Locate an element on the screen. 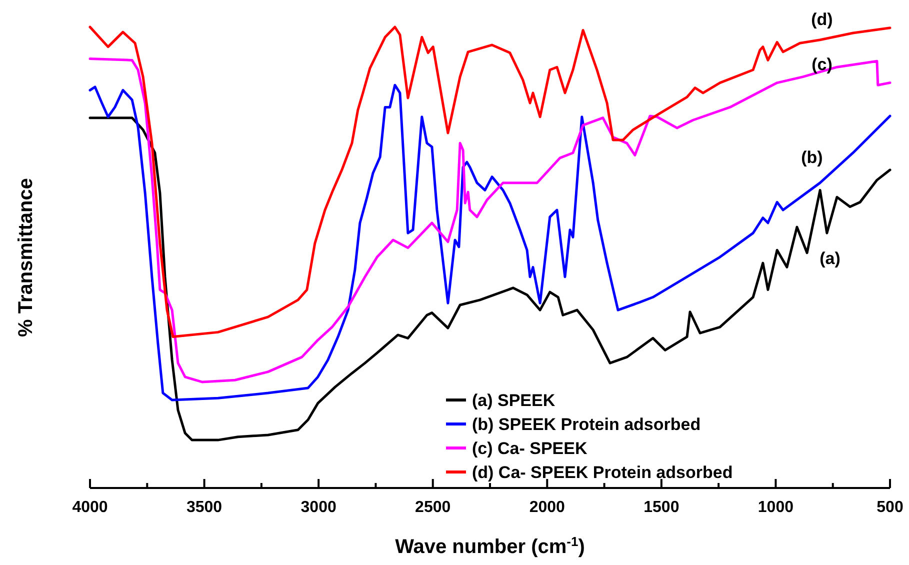 The width and height of the screenshot is (909, 565). x-tick-label: 4000 is located at coordinates (90, 507).